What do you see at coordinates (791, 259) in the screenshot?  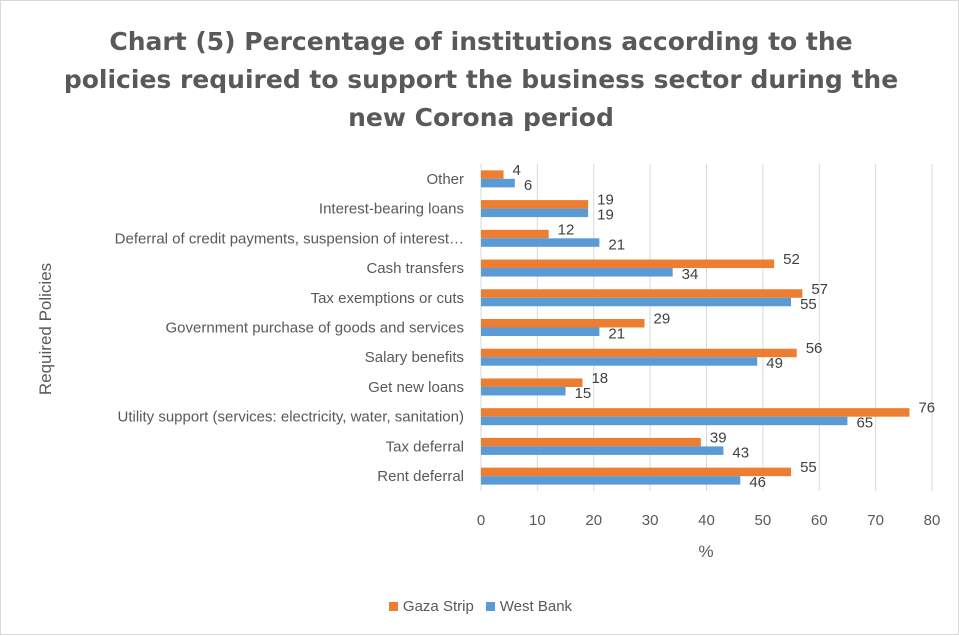 I see `data-label: 52` at bounding box center [791, 259].